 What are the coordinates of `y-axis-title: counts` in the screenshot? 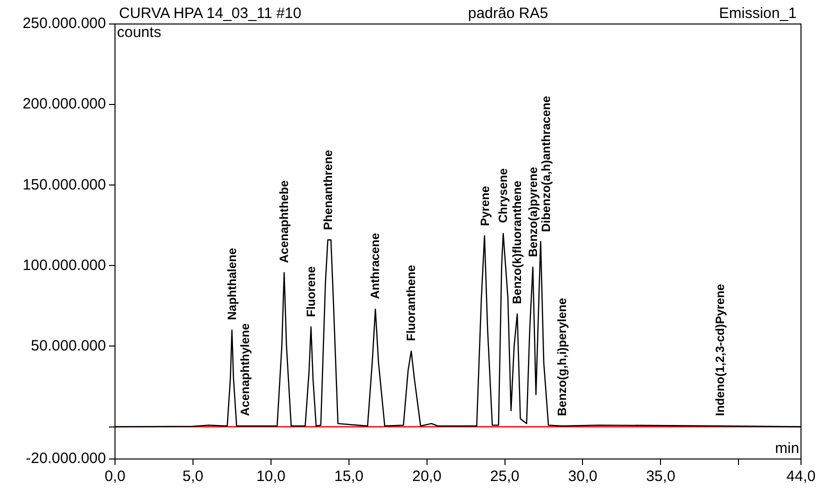 It's located at (139, 32).